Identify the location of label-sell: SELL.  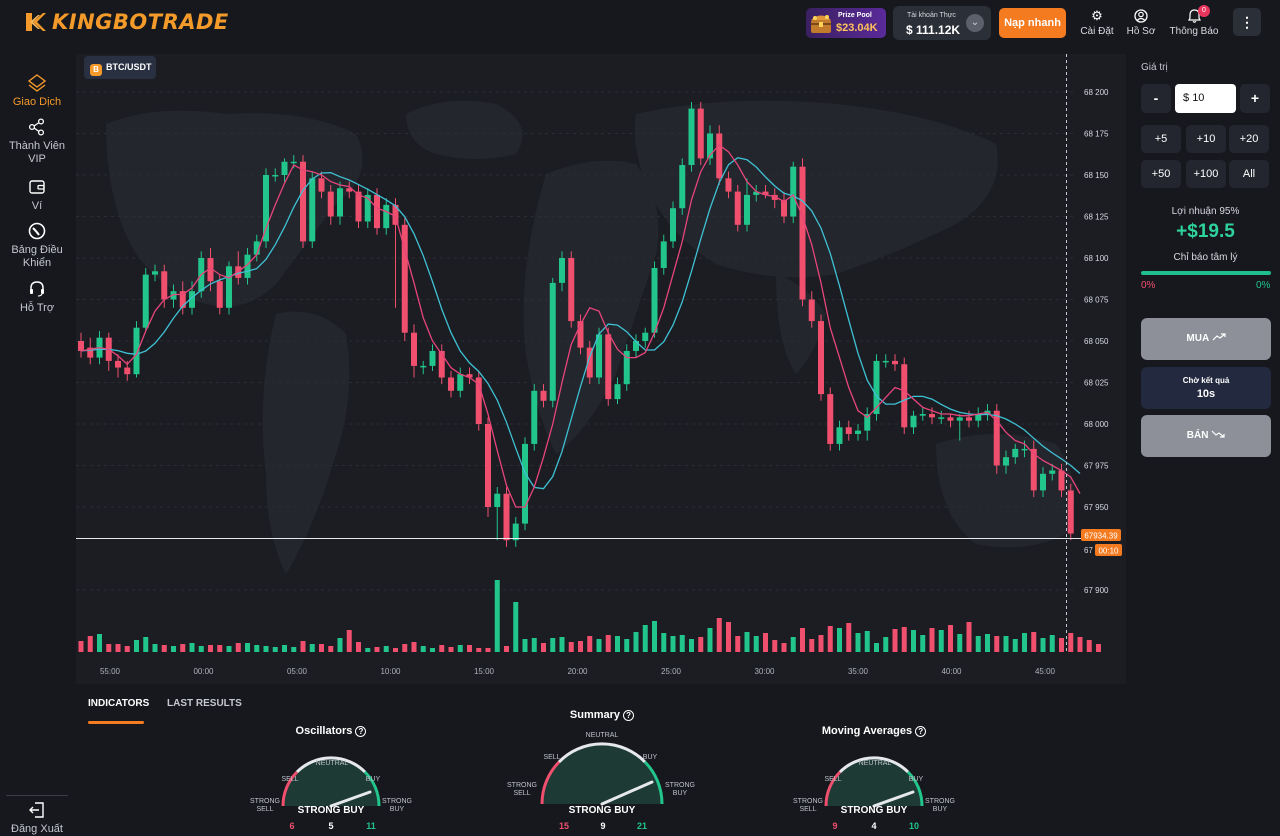
(290, 779).